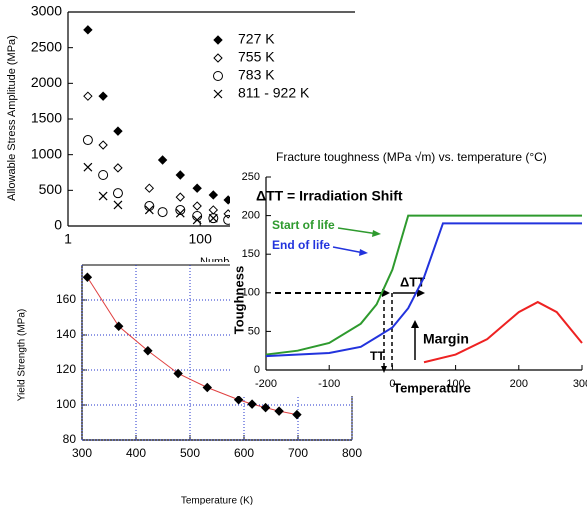  I want to click on x-tick-label: 200, so click(519, 384).